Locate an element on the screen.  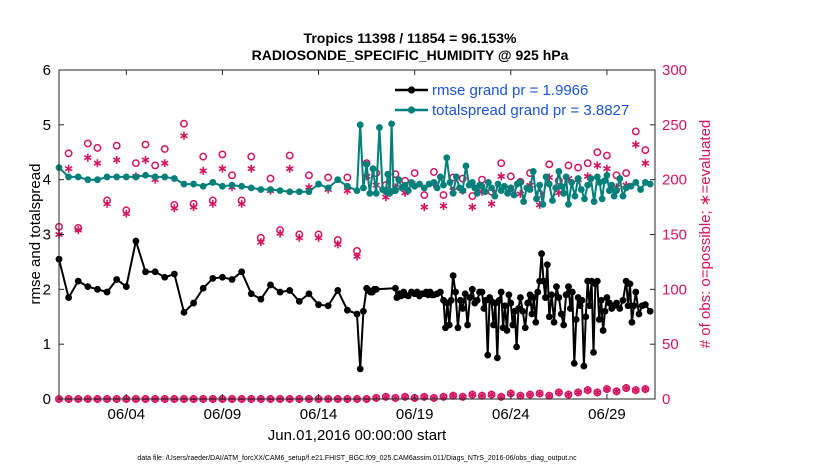
x-tick-label: 06/24 is located at coordinates (511, 414).